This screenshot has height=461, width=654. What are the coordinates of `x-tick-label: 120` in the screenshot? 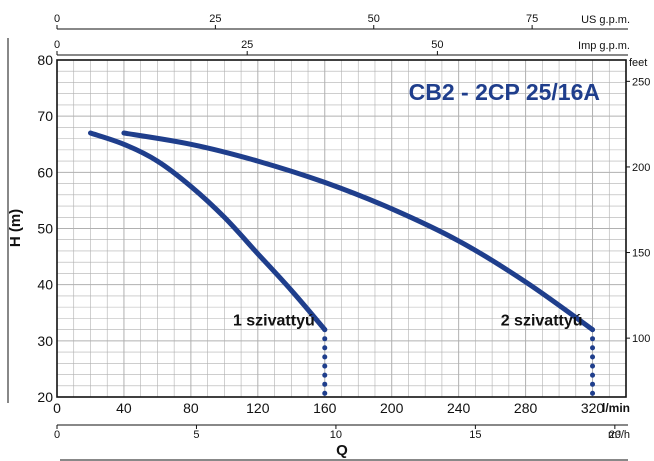 It's located at (258, 408).